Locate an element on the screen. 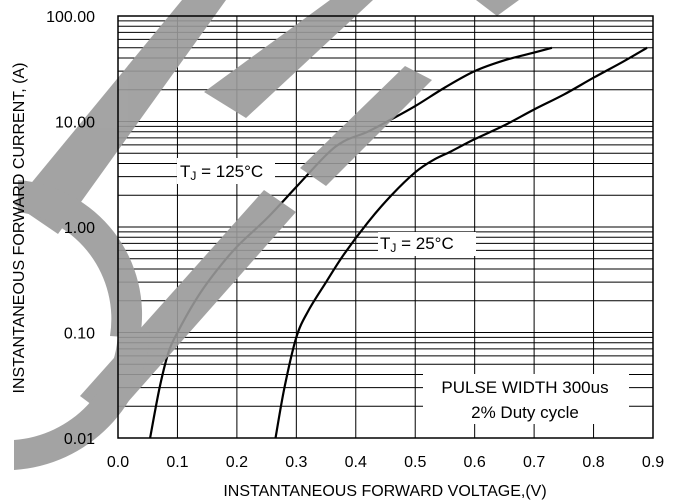 Image resolution: width=675 pixels, height=504 pixels. x-tick-label: 0.2 is located at coordinates (237, 462).